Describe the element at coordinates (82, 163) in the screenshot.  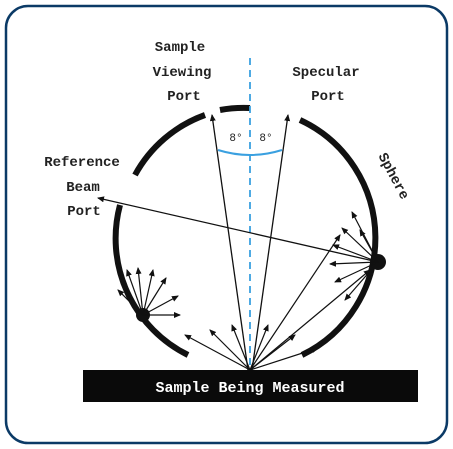
I see `label-reference-line1: Reference` at that location.